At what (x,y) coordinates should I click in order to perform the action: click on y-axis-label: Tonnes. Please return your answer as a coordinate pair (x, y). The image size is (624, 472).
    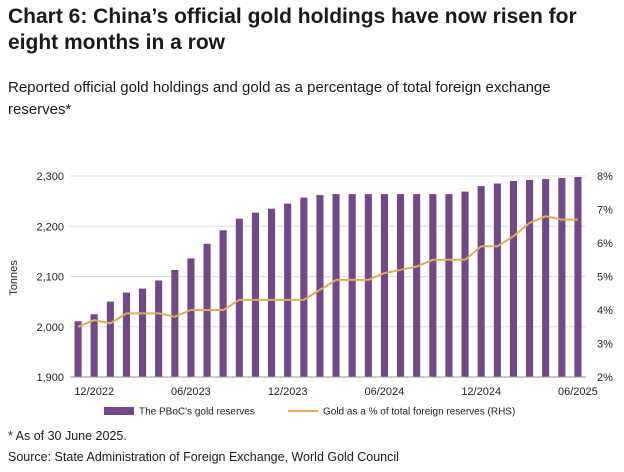
    Looking at the image, I should click on (14, 278).